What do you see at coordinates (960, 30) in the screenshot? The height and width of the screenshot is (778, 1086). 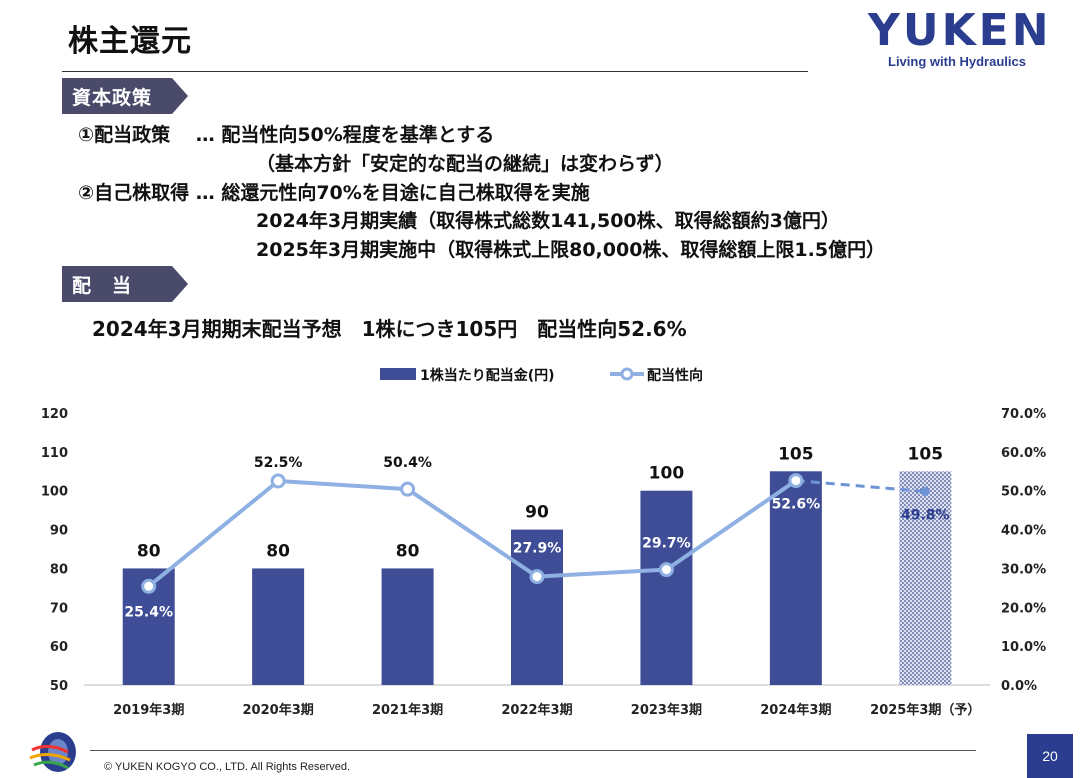 I see `logo-wordmark: YUKEN` at bounding box center [960, 30].